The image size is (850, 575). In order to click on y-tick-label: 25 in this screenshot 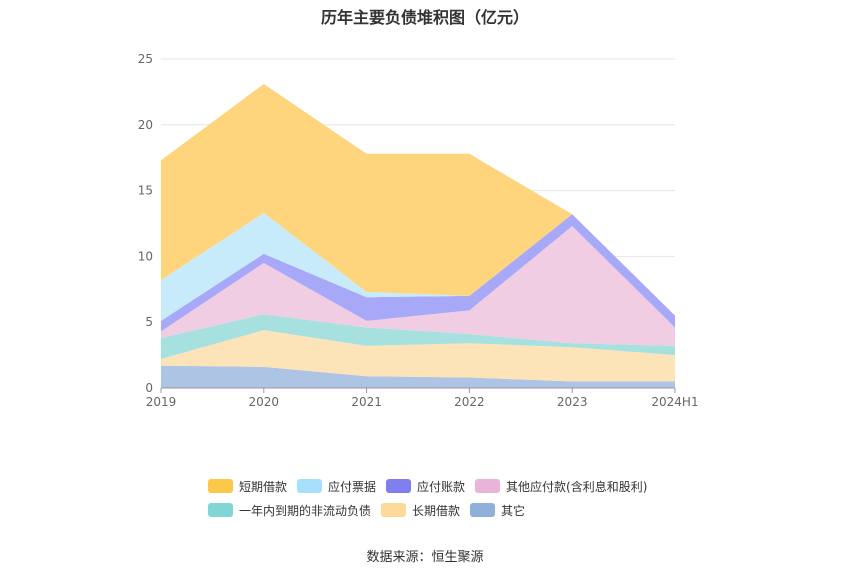, I will do `click(145, 59)`.